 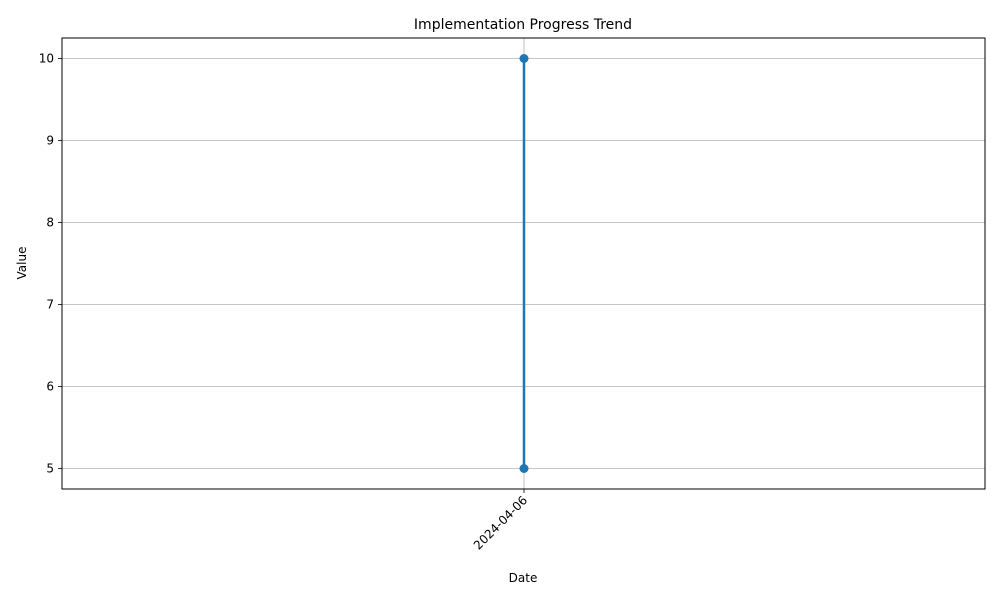 I want to click on y-axis-label: Value, so click(x=22, y=263).